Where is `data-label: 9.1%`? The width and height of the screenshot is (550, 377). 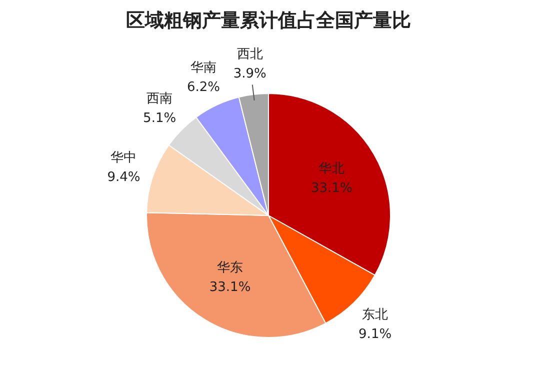 data-label: 9.1% is located at coordinates (375, 334).